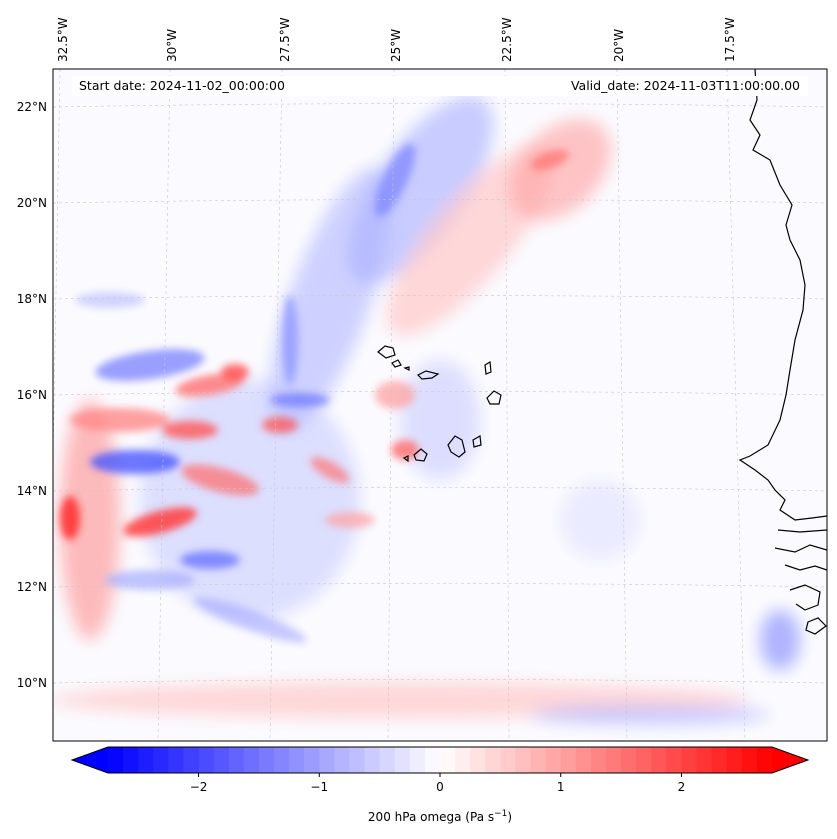 Image resolution: width=837 pixels, height=839 pixels. Describe the element at coordinates (32, 587) in the screenshot. I see `lat-label: 12°N` at that location.